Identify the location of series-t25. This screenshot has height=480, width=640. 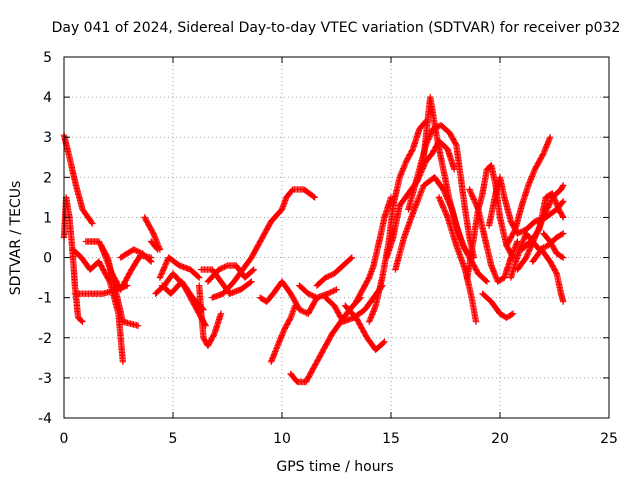
(398, 221).